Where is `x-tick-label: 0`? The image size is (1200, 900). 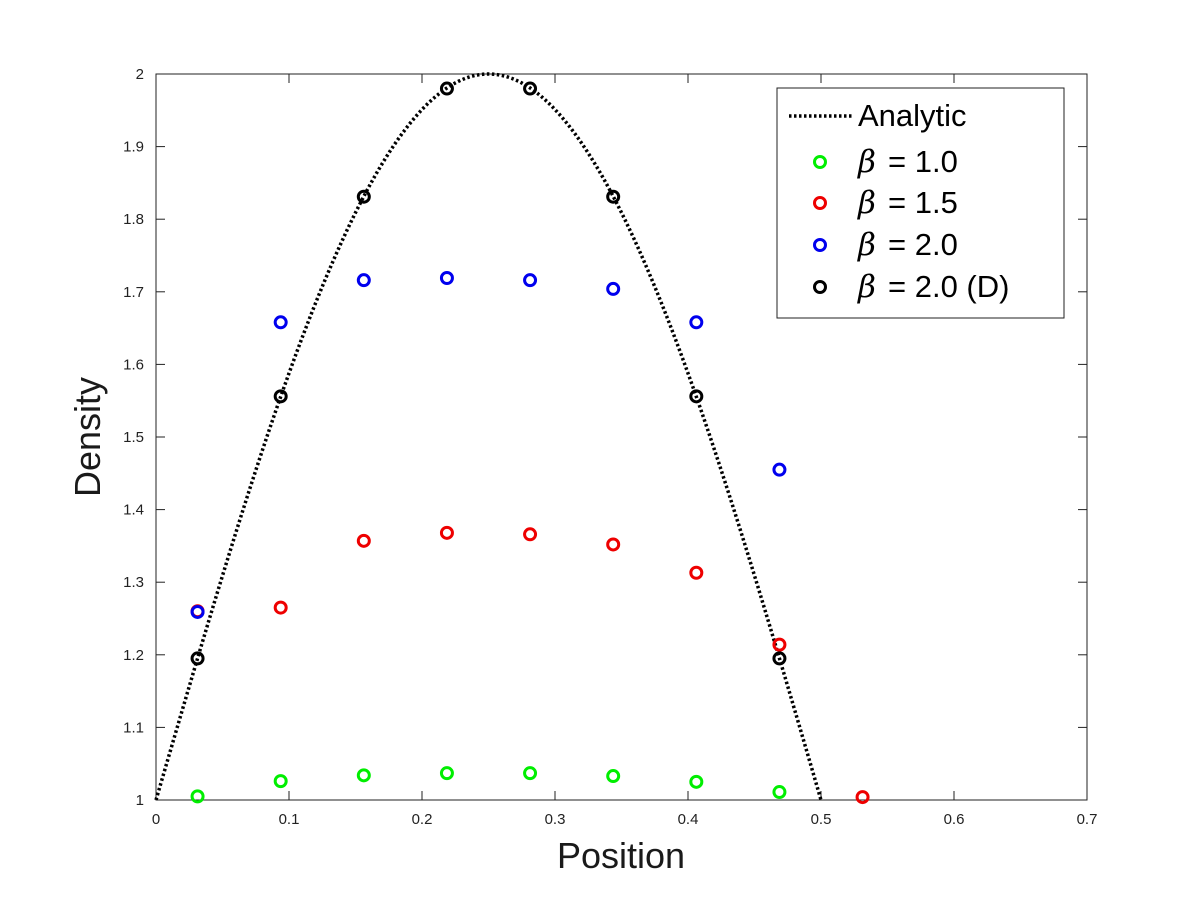 x-tick-label: 0 is located at coordinates (156, 819).